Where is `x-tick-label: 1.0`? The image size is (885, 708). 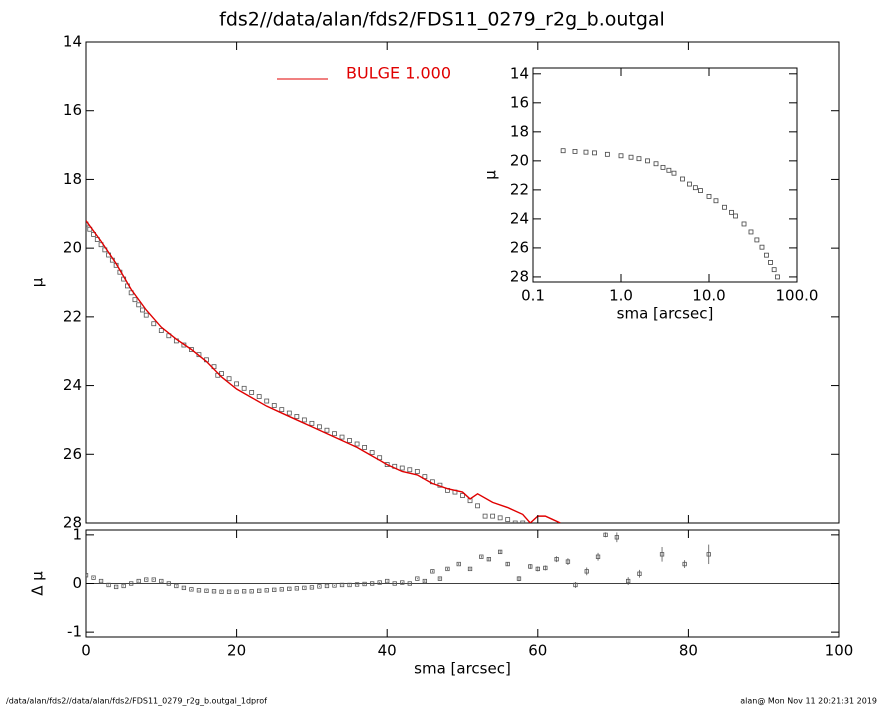
x-tick-label: 1.0 is located at coordinates (621, 296).